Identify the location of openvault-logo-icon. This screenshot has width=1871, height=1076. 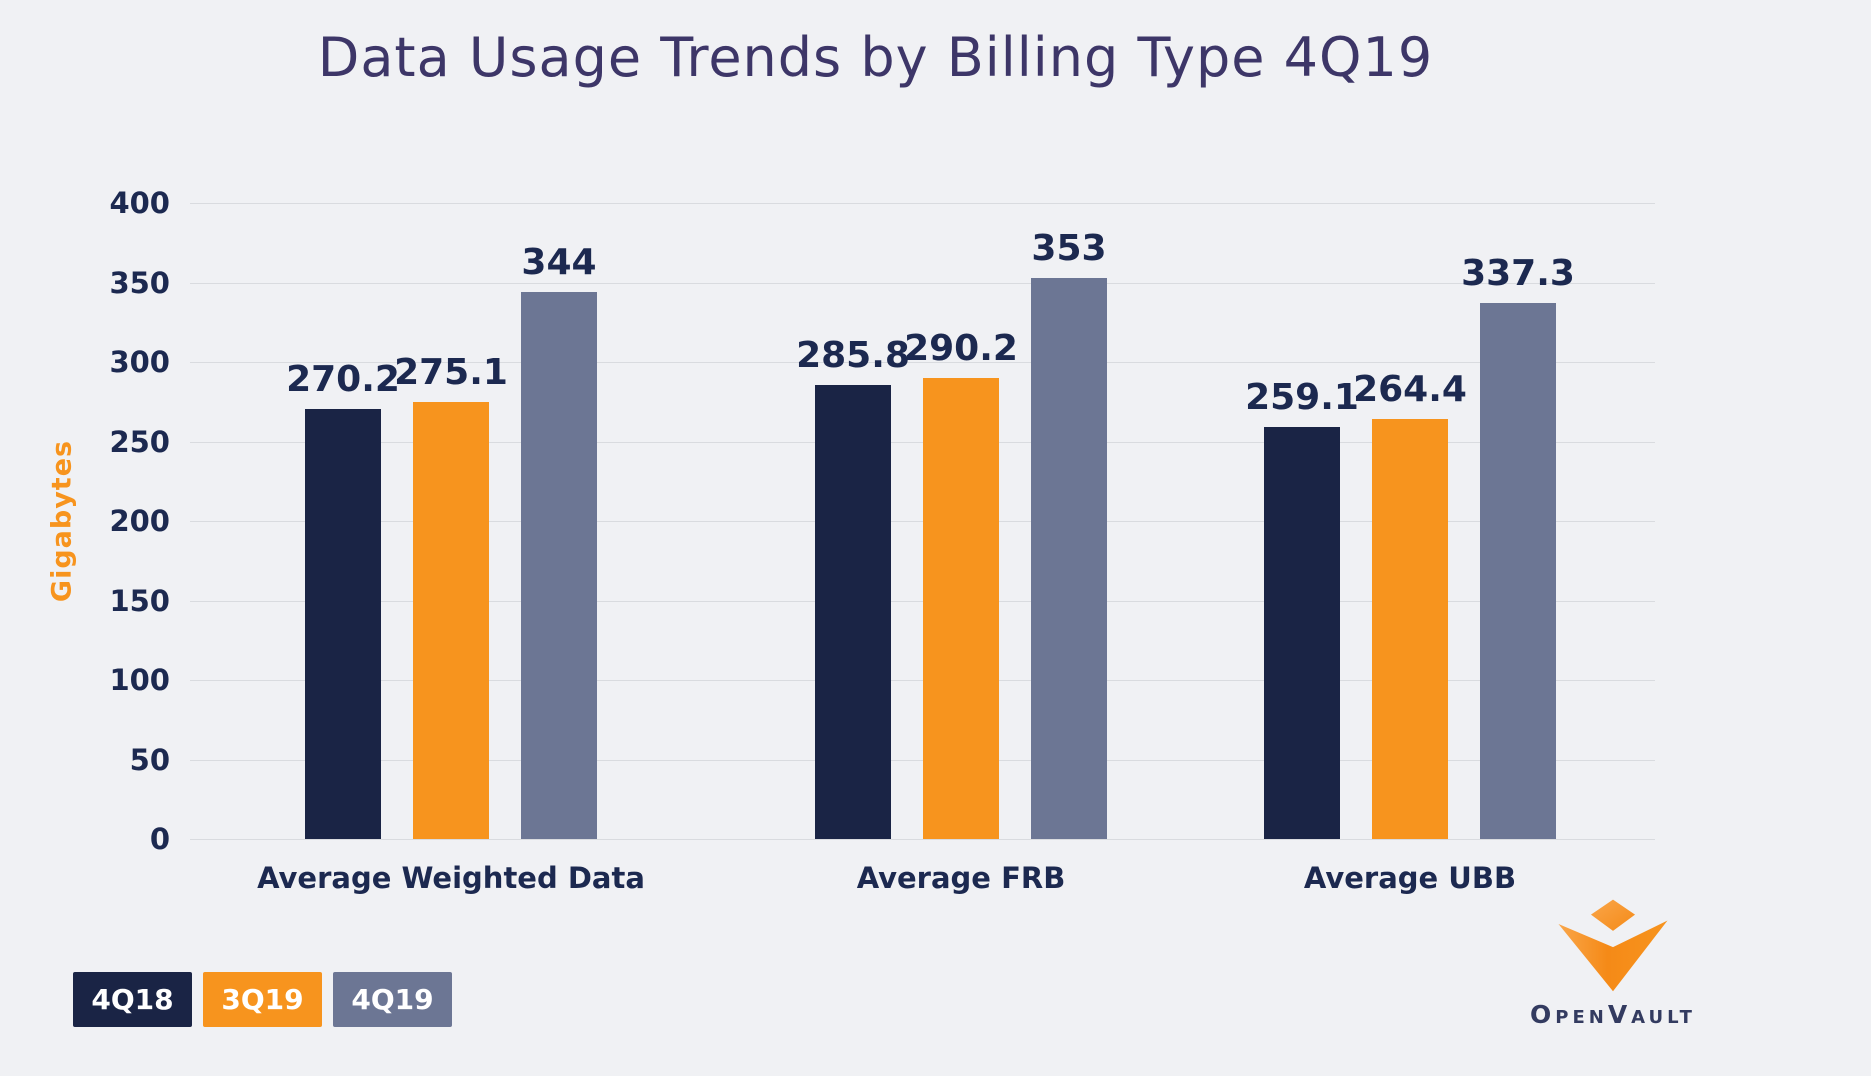
(1613, 945).